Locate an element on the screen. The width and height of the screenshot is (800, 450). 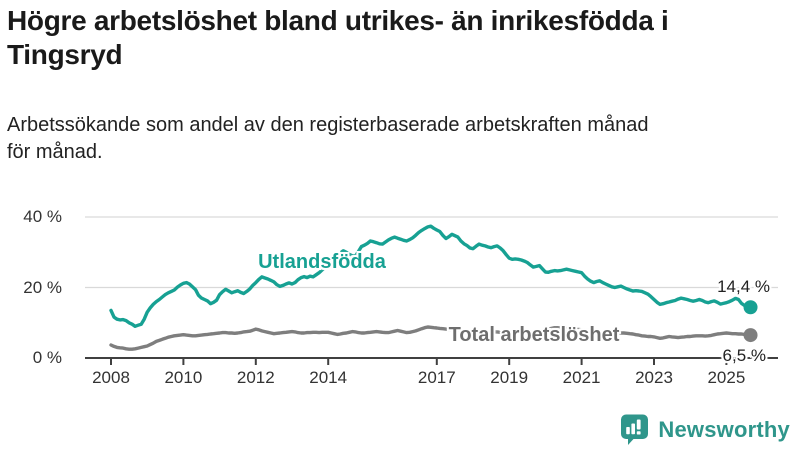
end-value-label-utlandsfodda: 14,4 % is located at coordinates (743, 286).